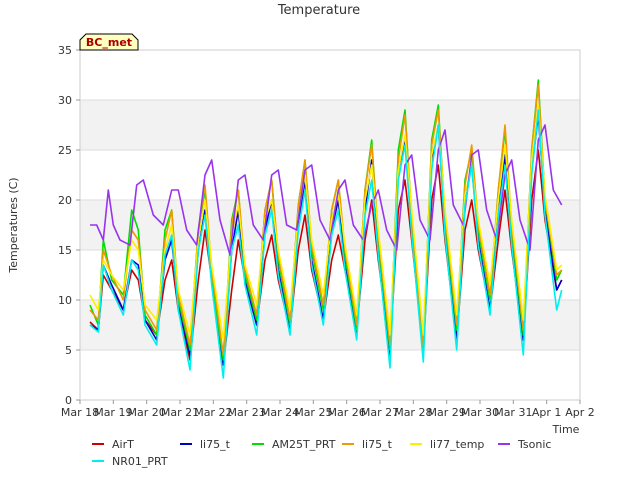 The width and height of the screenshot is (640, 480). I want to click on y-axis-label: Temperatures (C), so click(13, 225).